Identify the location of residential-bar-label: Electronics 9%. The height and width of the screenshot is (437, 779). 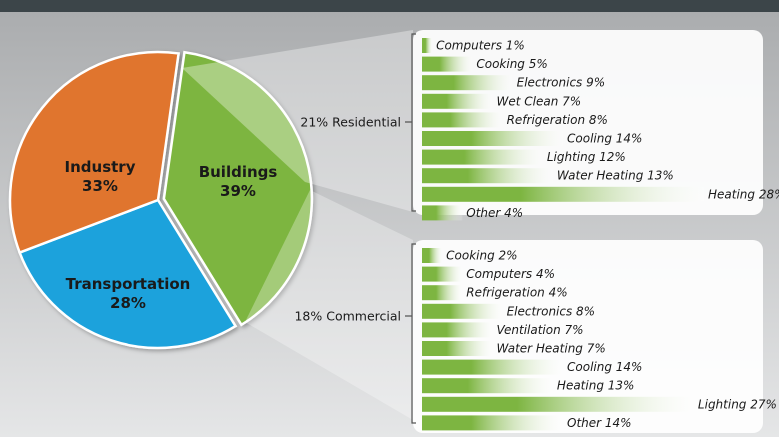
(561, 83).